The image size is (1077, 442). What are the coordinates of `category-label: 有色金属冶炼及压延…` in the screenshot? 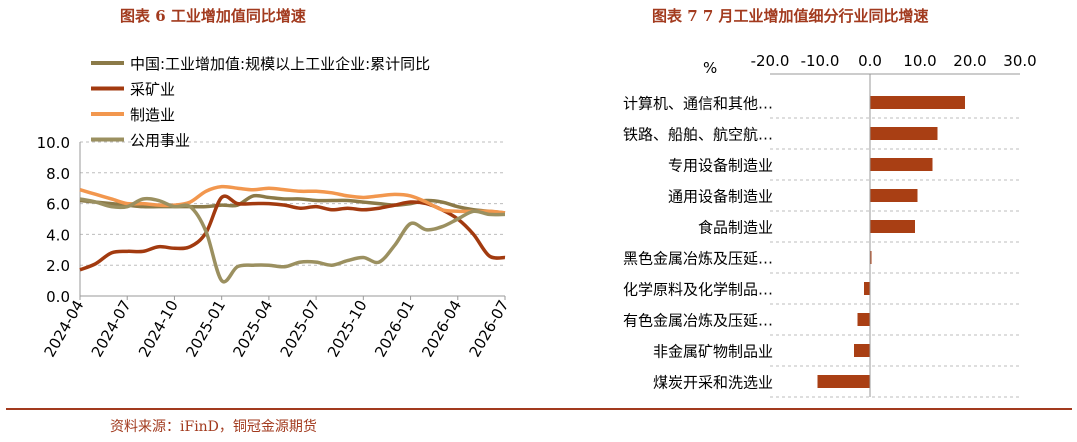 It's located at (698, 321).